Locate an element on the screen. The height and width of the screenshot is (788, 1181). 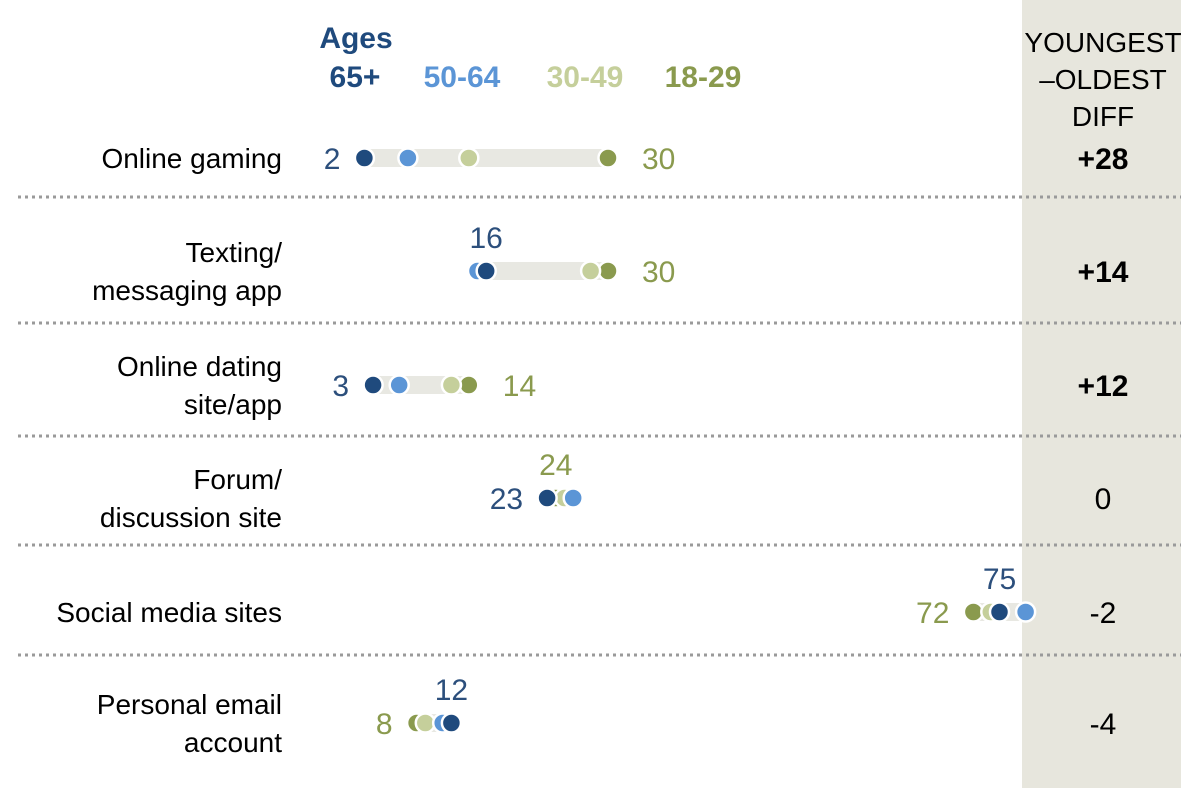
diff-value: -4 is located at coordinates (1103, 724).